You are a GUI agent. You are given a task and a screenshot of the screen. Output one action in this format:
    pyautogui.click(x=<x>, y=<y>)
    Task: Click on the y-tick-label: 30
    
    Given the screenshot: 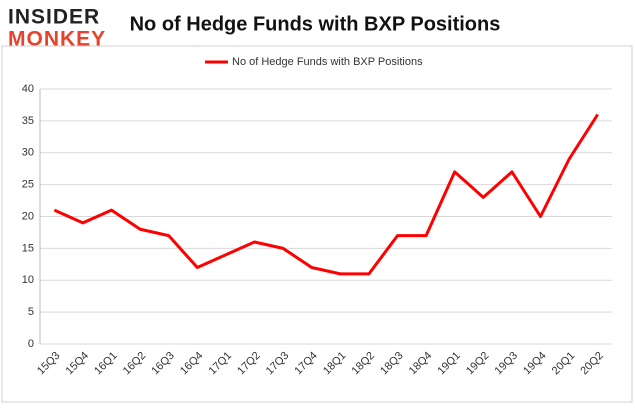 What is the action you would take?
    pyautogui.click(x=28, y=153)
    